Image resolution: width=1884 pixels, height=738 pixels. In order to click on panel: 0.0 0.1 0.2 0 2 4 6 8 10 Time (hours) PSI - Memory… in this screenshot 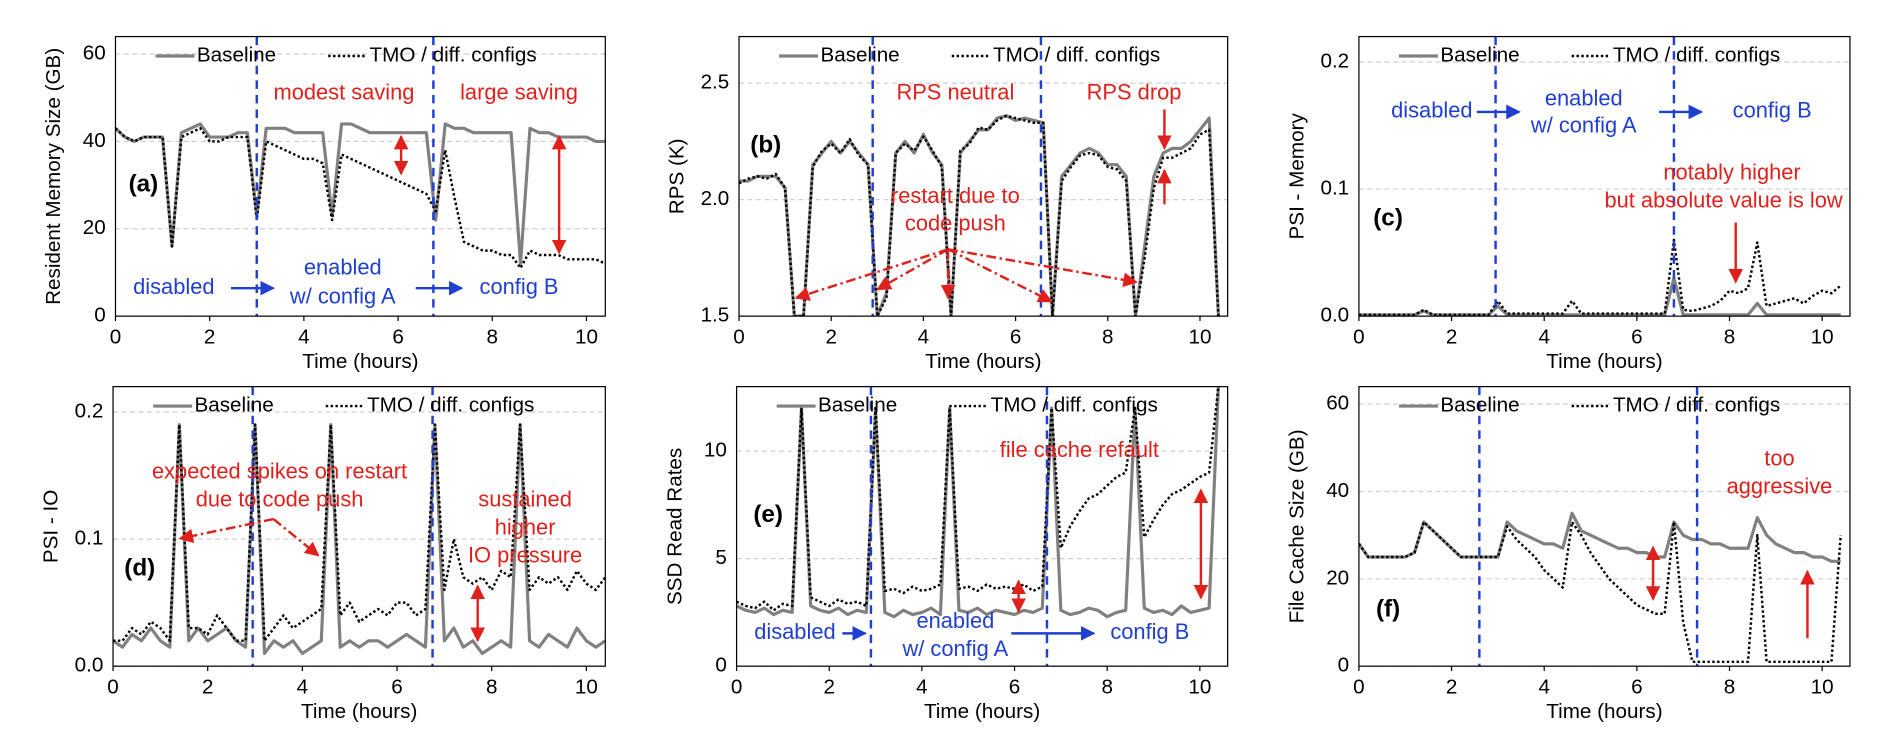, I will do `click(1568, 204)`.